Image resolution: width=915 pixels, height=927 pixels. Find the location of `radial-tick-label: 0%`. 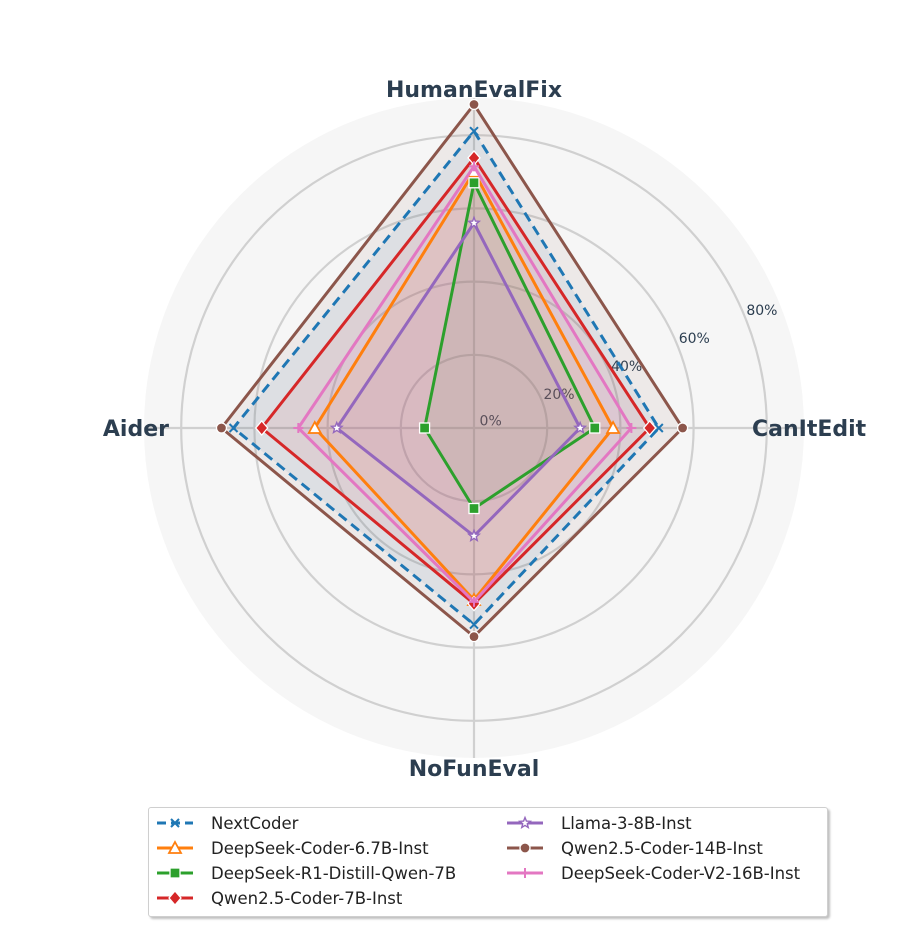

radial-tick-label: 0% is located at coordinates (491, 422).